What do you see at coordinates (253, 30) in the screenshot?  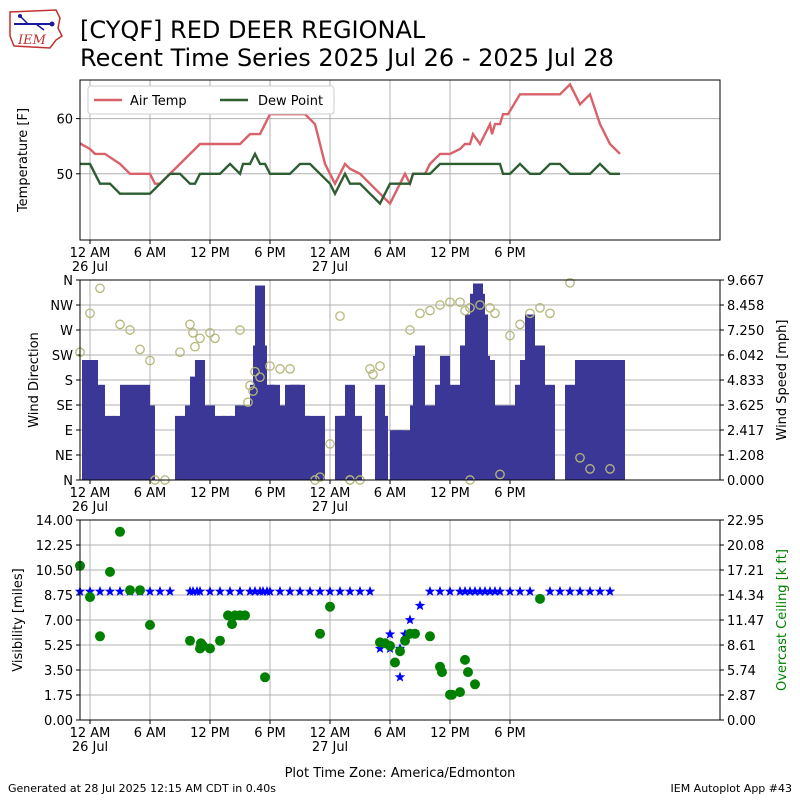 I see `title-line-1: [CYQF] RED DEER REGIONAL` at bounding box center [253, 30].